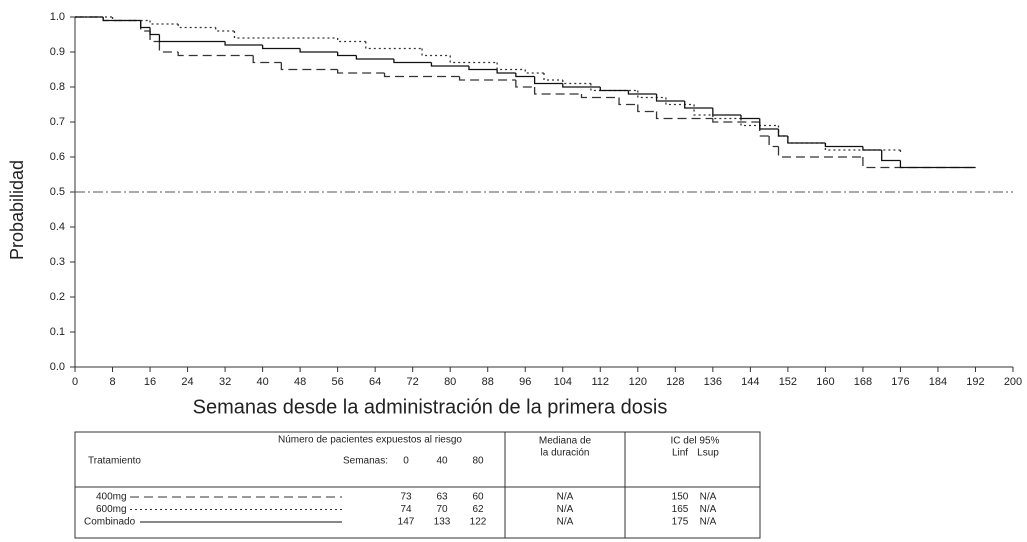 This screenshot has width=1027, height=542. What do you see at coordinates (680, 522) in the screenshot?
I see `table-cell: 175` at bounding box center [680, 522].